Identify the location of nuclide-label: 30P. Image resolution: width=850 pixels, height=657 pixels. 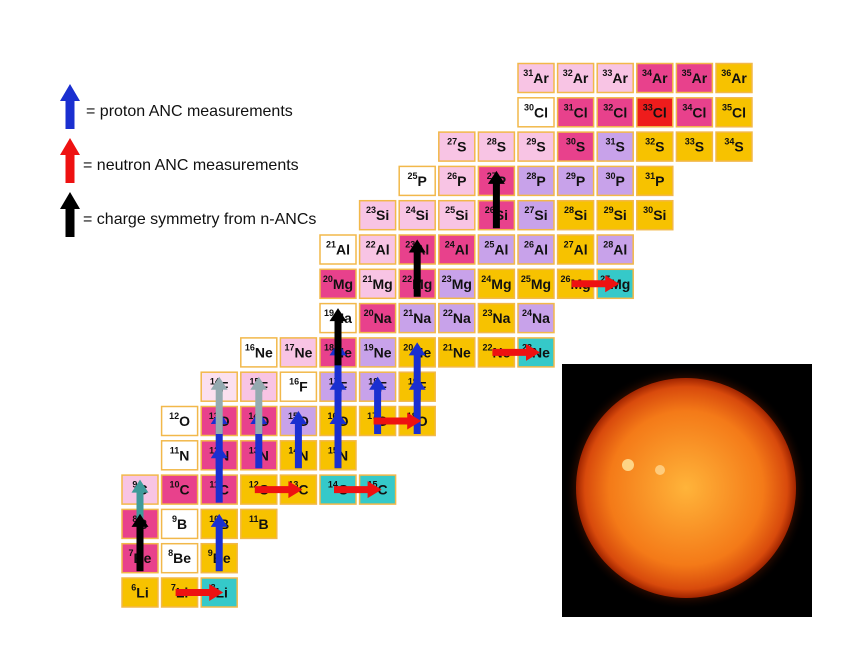
(615, 179).